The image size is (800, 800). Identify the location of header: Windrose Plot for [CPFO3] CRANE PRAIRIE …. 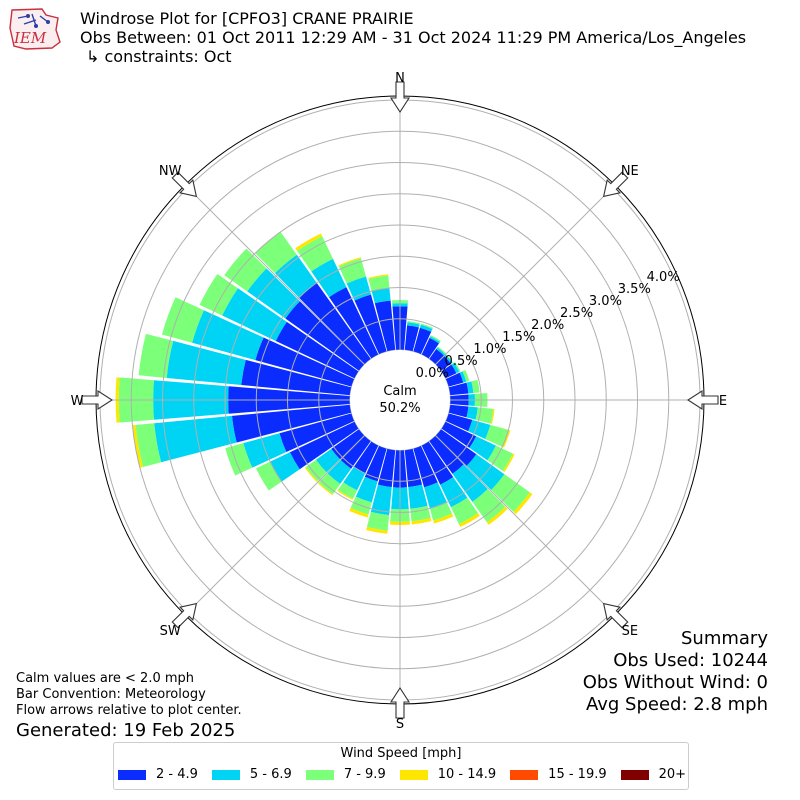
(413, 37).